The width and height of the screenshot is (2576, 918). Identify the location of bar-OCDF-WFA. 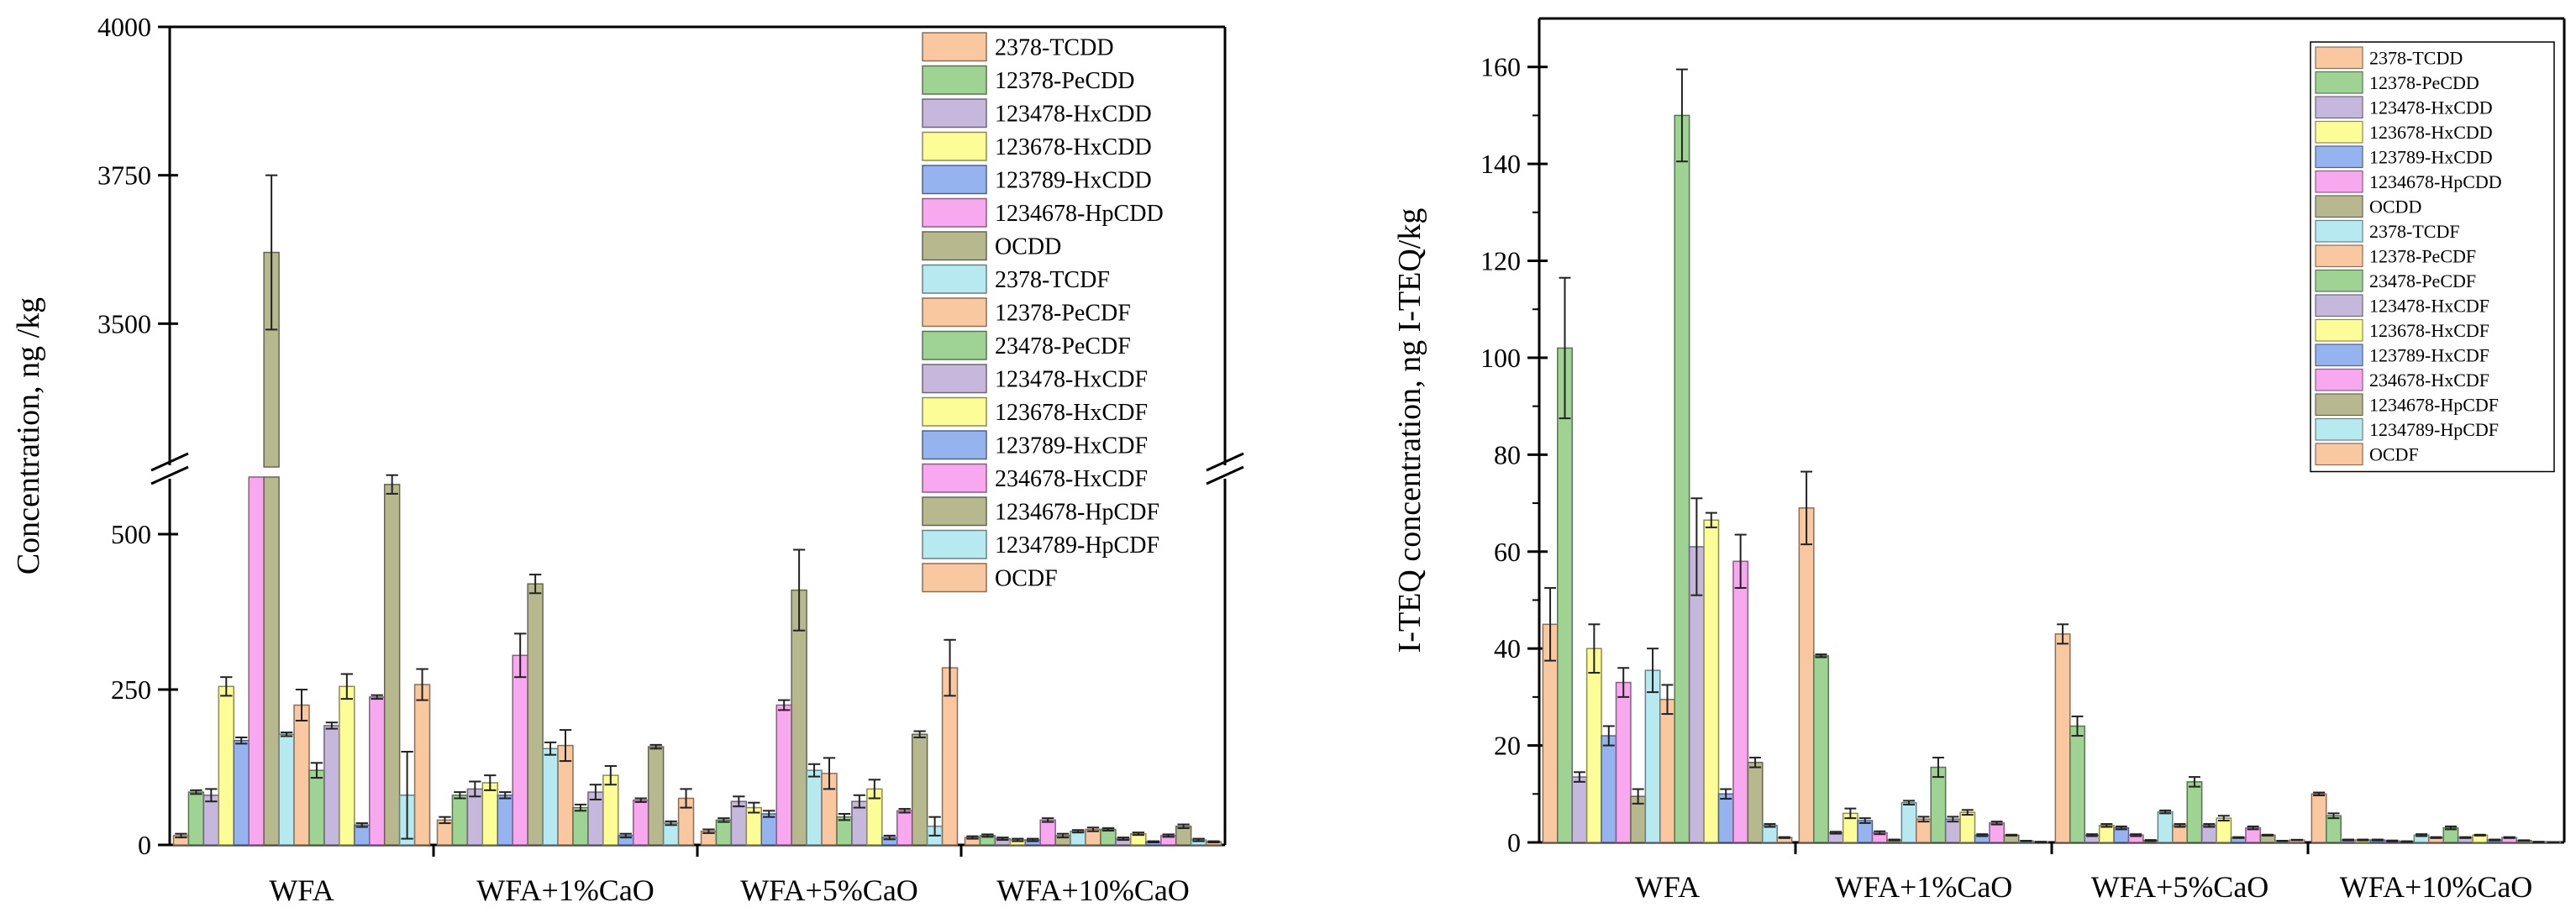
(422, 765).